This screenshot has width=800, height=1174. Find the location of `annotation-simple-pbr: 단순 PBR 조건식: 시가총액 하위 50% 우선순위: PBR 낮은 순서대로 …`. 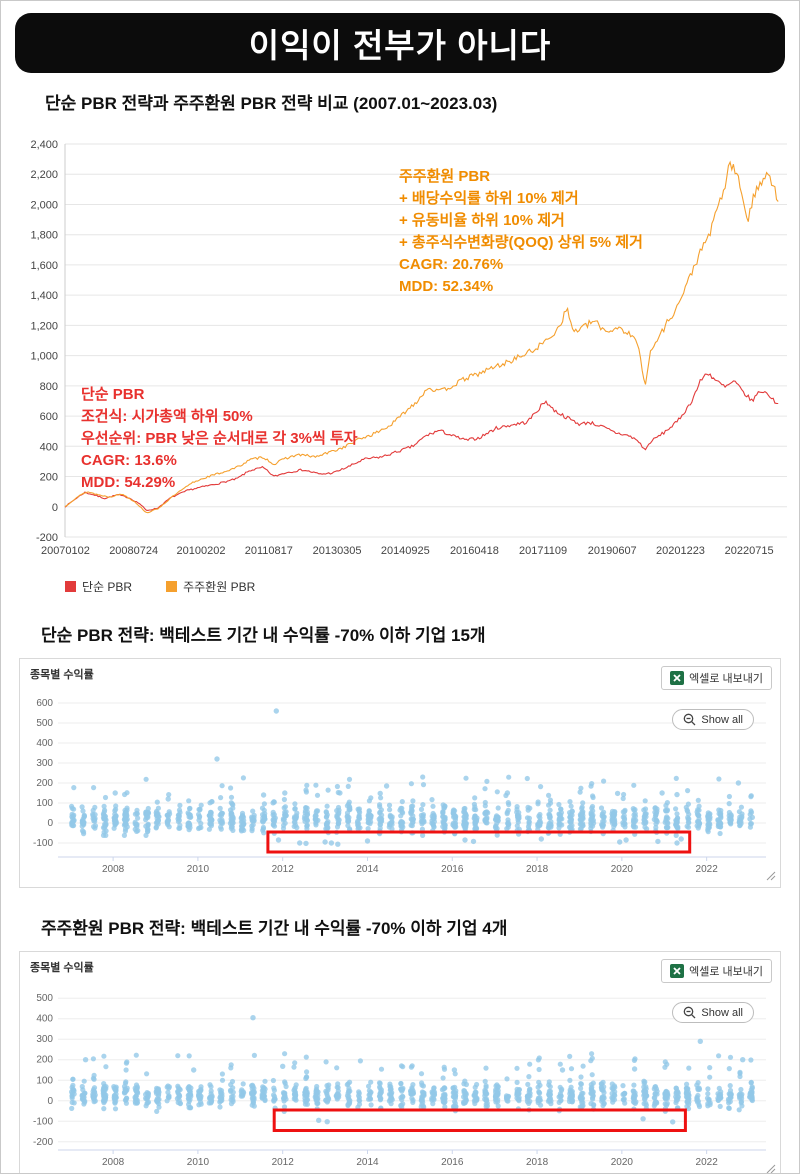

annotation-simple-pbr: 단순 PBR 조건식: 시가총액 하위 50% 우선순위: PBR 낮은 순서대로 … is located at coordinates (219, 439).